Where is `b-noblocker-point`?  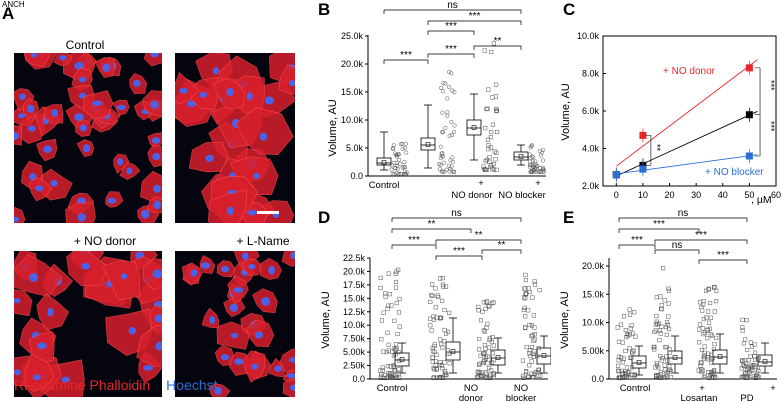 b-noblocker-point is located at coordinates (539, 167).